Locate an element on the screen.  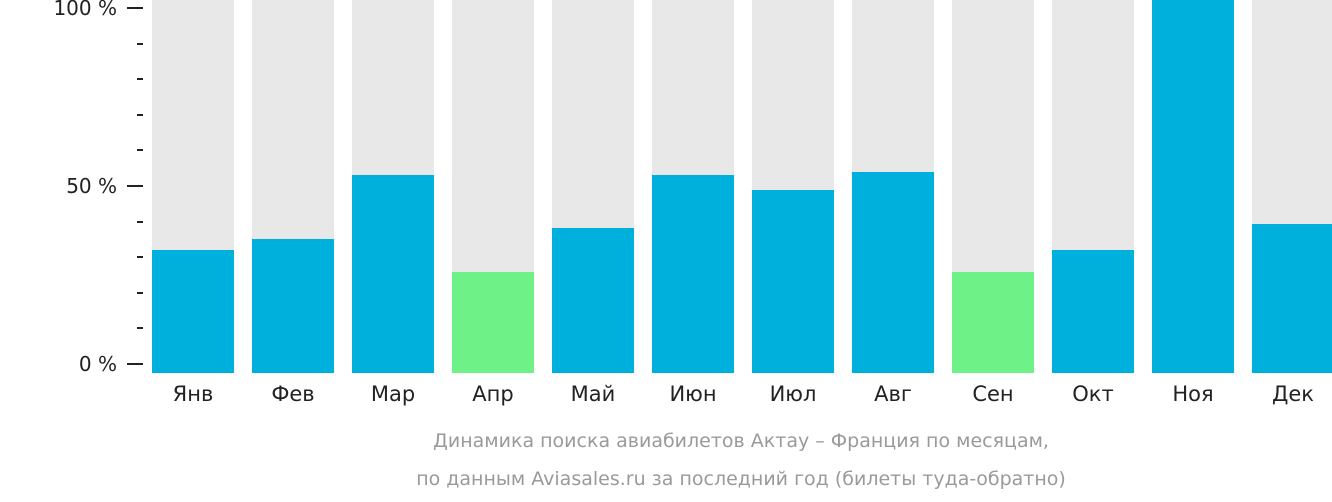
bar-Сен is located at coordinates (993, 322).